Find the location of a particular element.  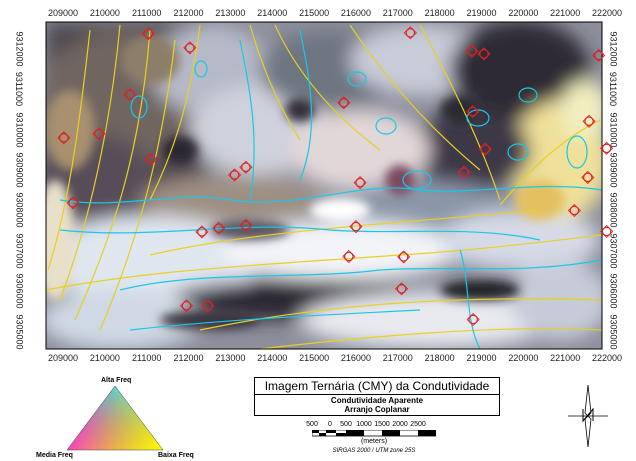

scale-unit: (meters) is located at coordinates (374, 441).